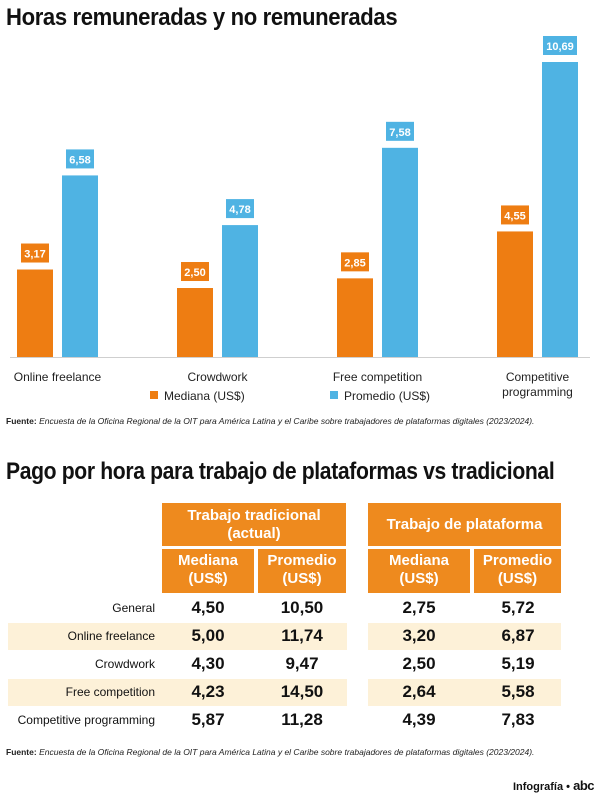 The image size is (600, 799). What do you see at coordinates (302, 691) in the screenshot?
I see `table-cell: 14,50` at bounding box center [302, 691].